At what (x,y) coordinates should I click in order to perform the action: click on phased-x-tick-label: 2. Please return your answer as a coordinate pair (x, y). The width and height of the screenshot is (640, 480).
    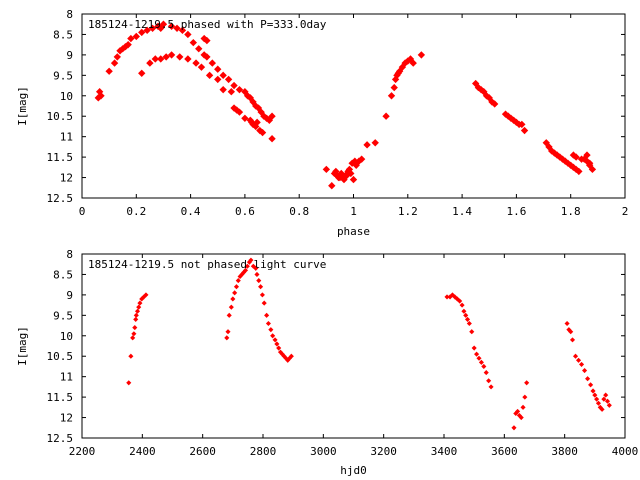
    Looking at the image, I should click on (625, 211).